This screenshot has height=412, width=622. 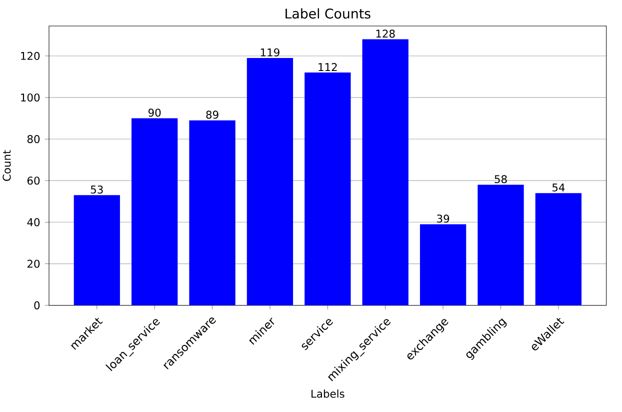 I want to click on y-tick-label: 60, so click(x=33, y=180).